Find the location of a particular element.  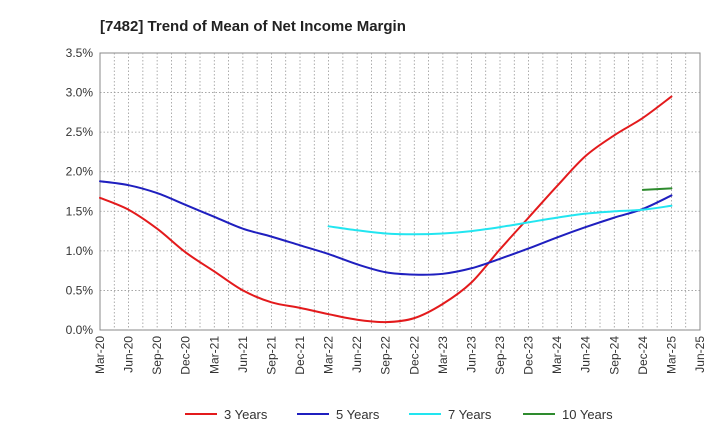

y-tick-label: 1.5% is located at coordinates (80, 211).